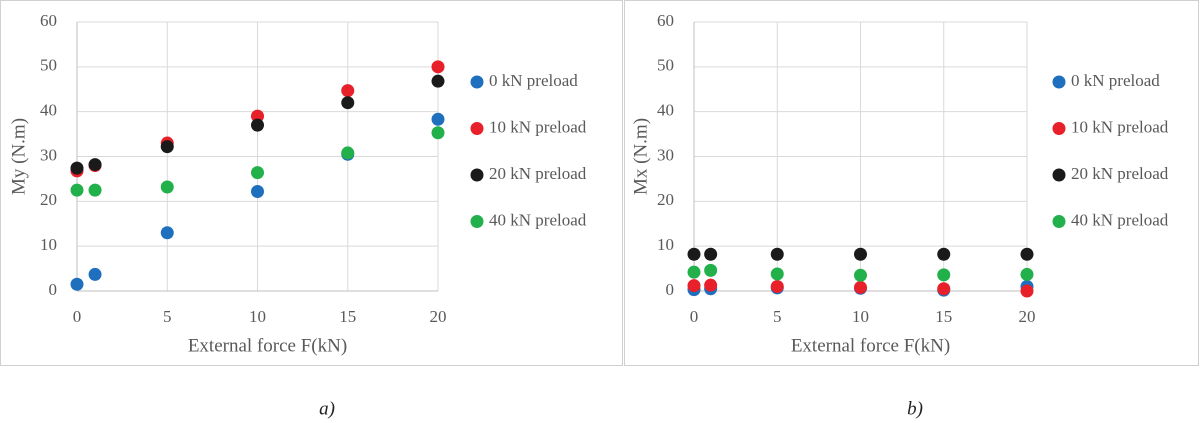 The width and height of the screenshot is (1200, 423). Describe the element at coordinates (327, 408) in the screenshot. I see `caption: a)` at that location.